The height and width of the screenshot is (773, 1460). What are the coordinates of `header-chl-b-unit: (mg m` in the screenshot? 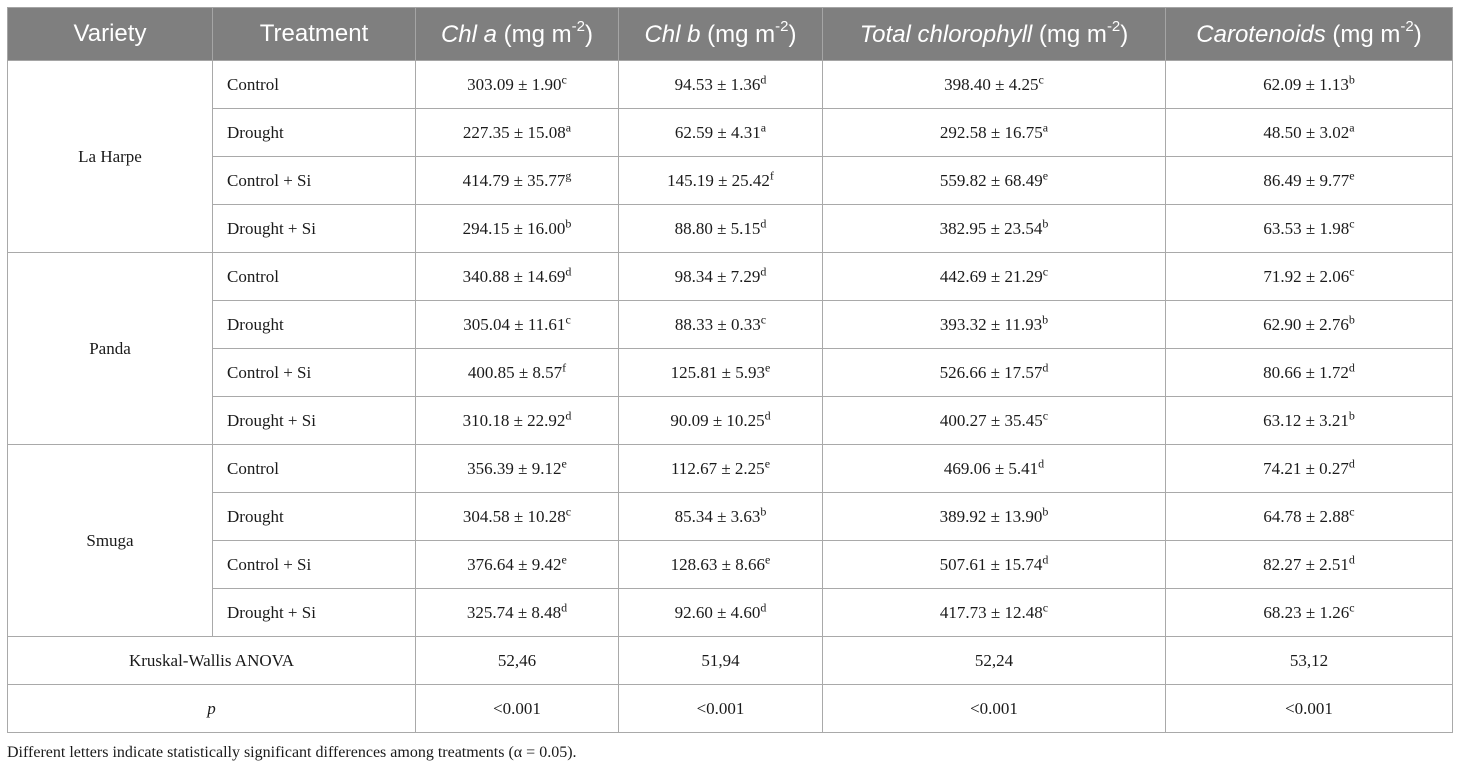 It's located at (738, 34).